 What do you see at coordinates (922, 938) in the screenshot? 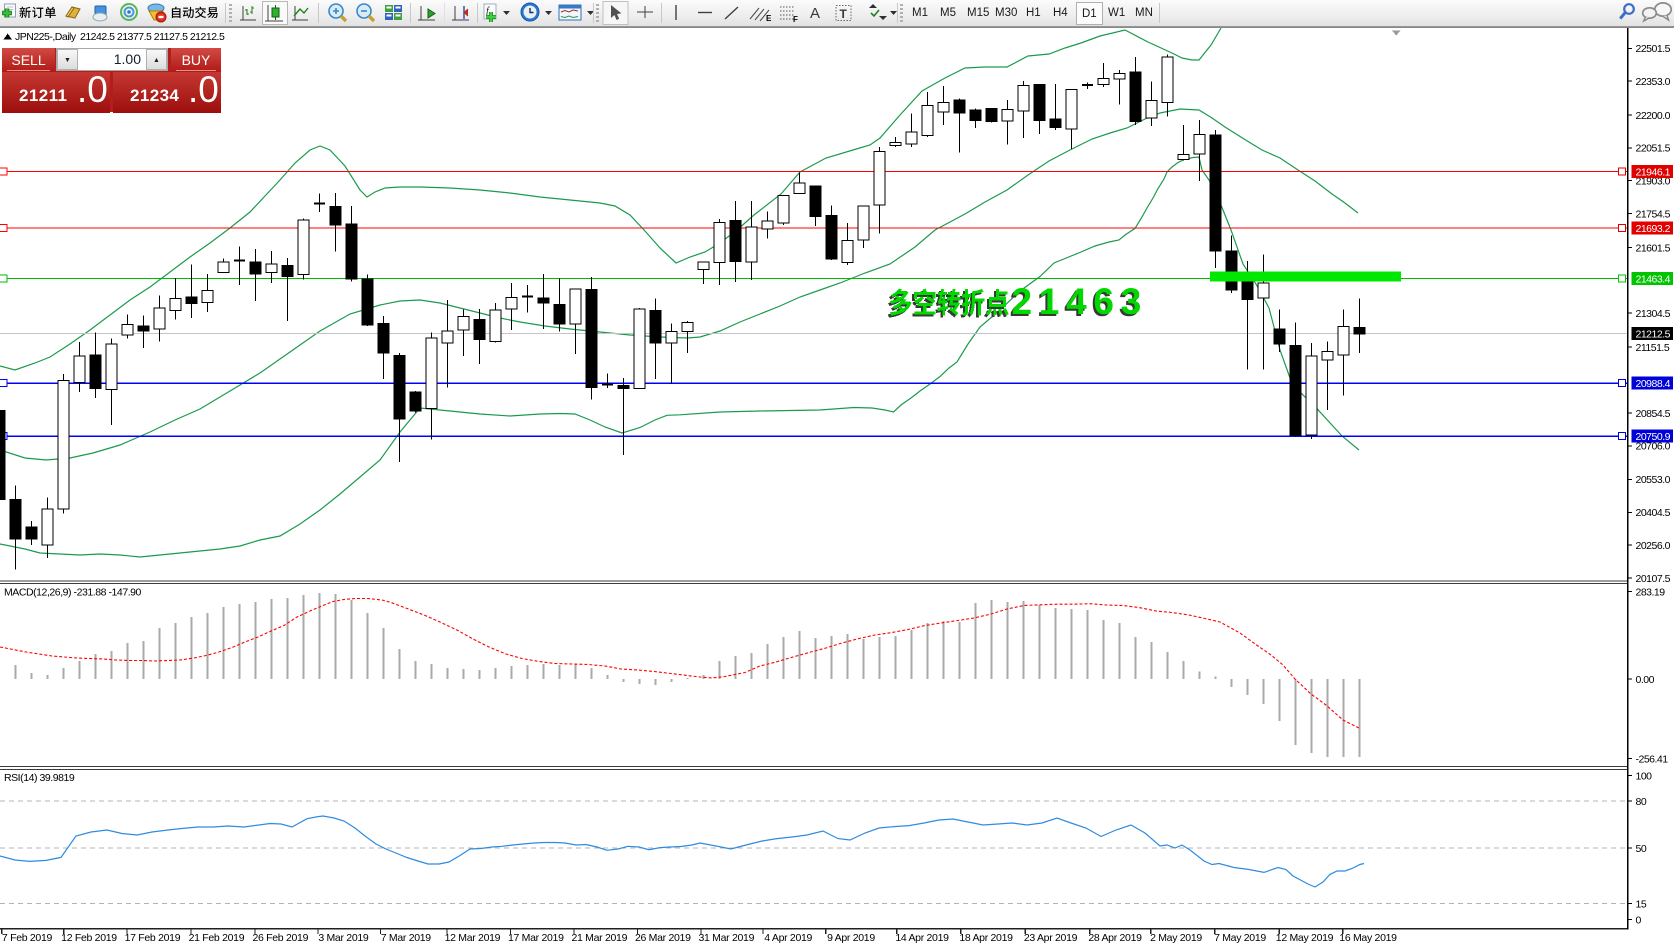
I see `svg-text: 14 Apr 2019` at bounding box center [922, 938].